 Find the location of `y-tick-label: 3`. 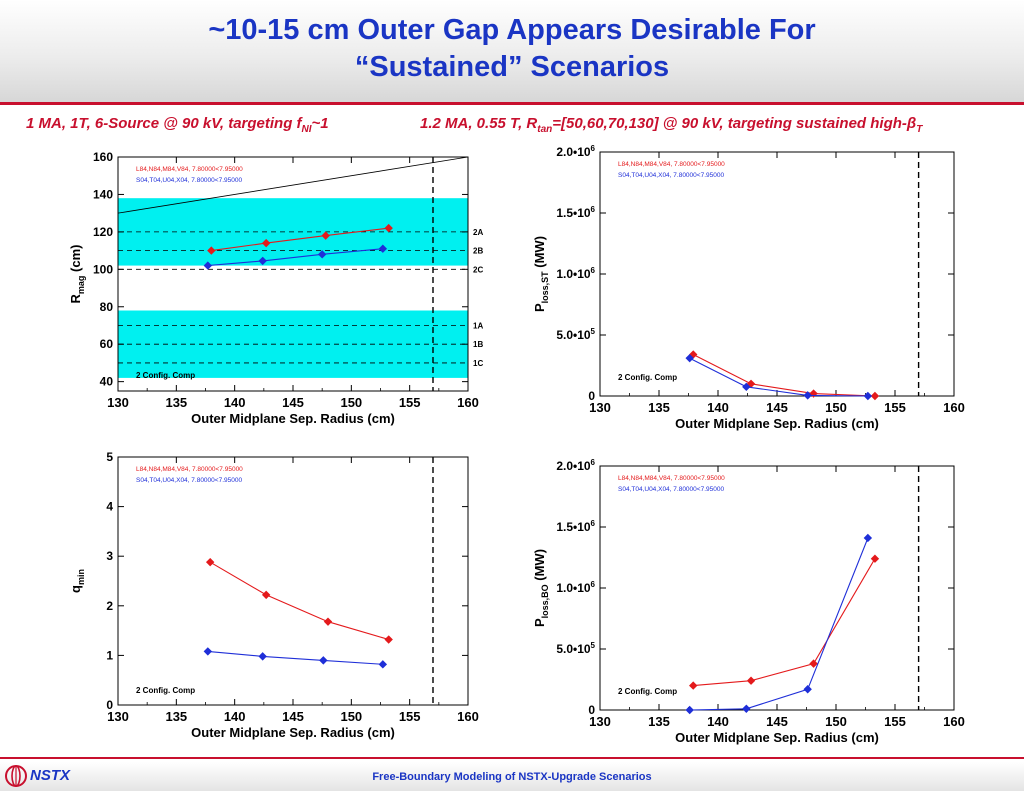

y-tick-label: 3 is located at coordinates (109, 556).